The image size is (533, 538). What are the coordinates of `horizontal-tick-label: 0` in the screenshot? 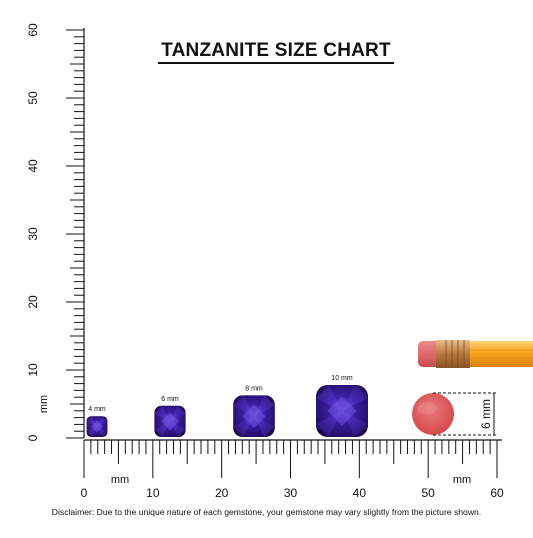 It's located at (84, 493).